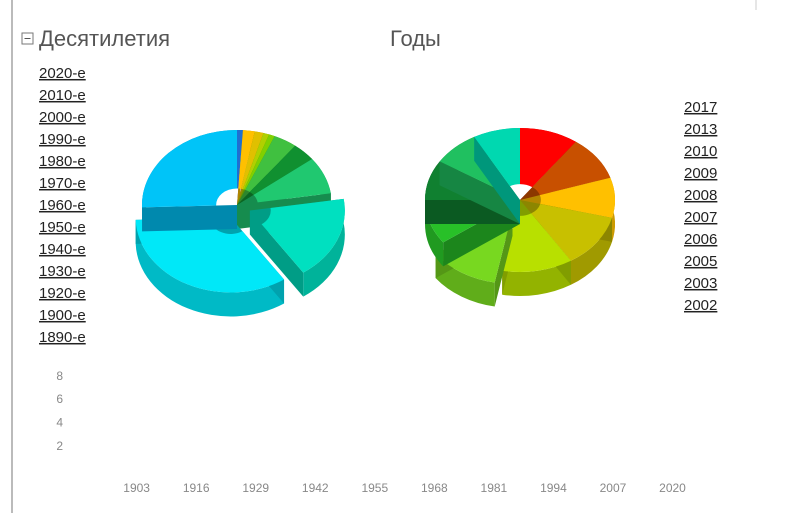 The width and height of the screenshot is (803, 518). I want to click on year-link: 2009, so click(700, 173).